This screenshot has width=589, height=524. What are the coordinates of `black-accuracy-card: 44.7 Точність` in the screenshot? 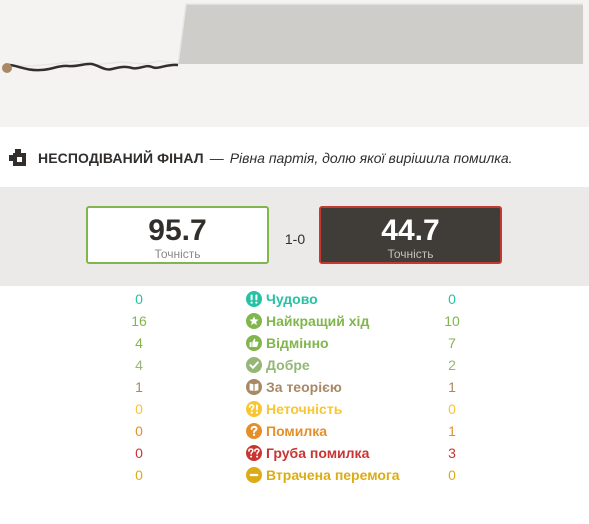 It's located at (410, 235).